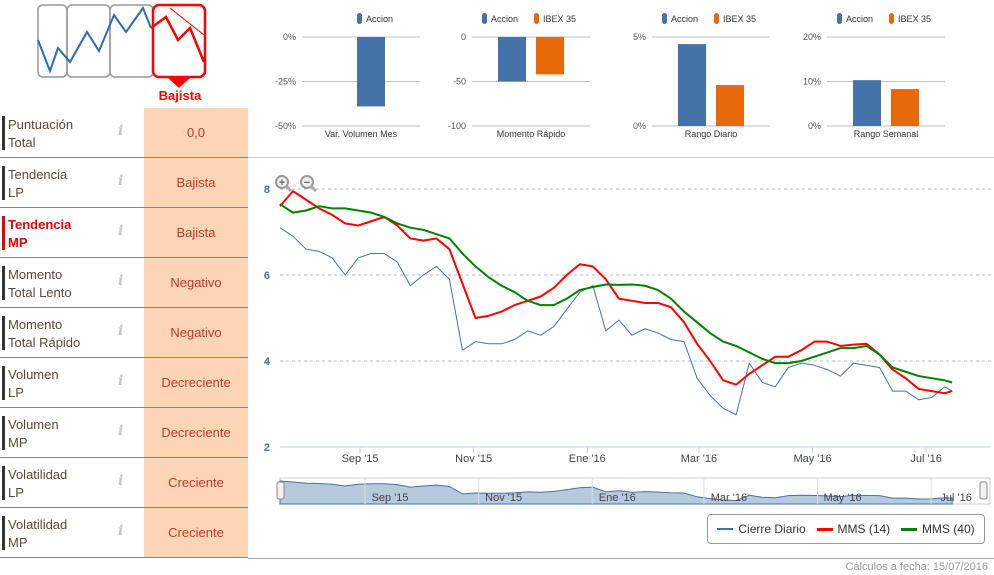 The width and height of the screenshot is (994, 575). I want to click on trend-line-bajista, so click(178, 39).